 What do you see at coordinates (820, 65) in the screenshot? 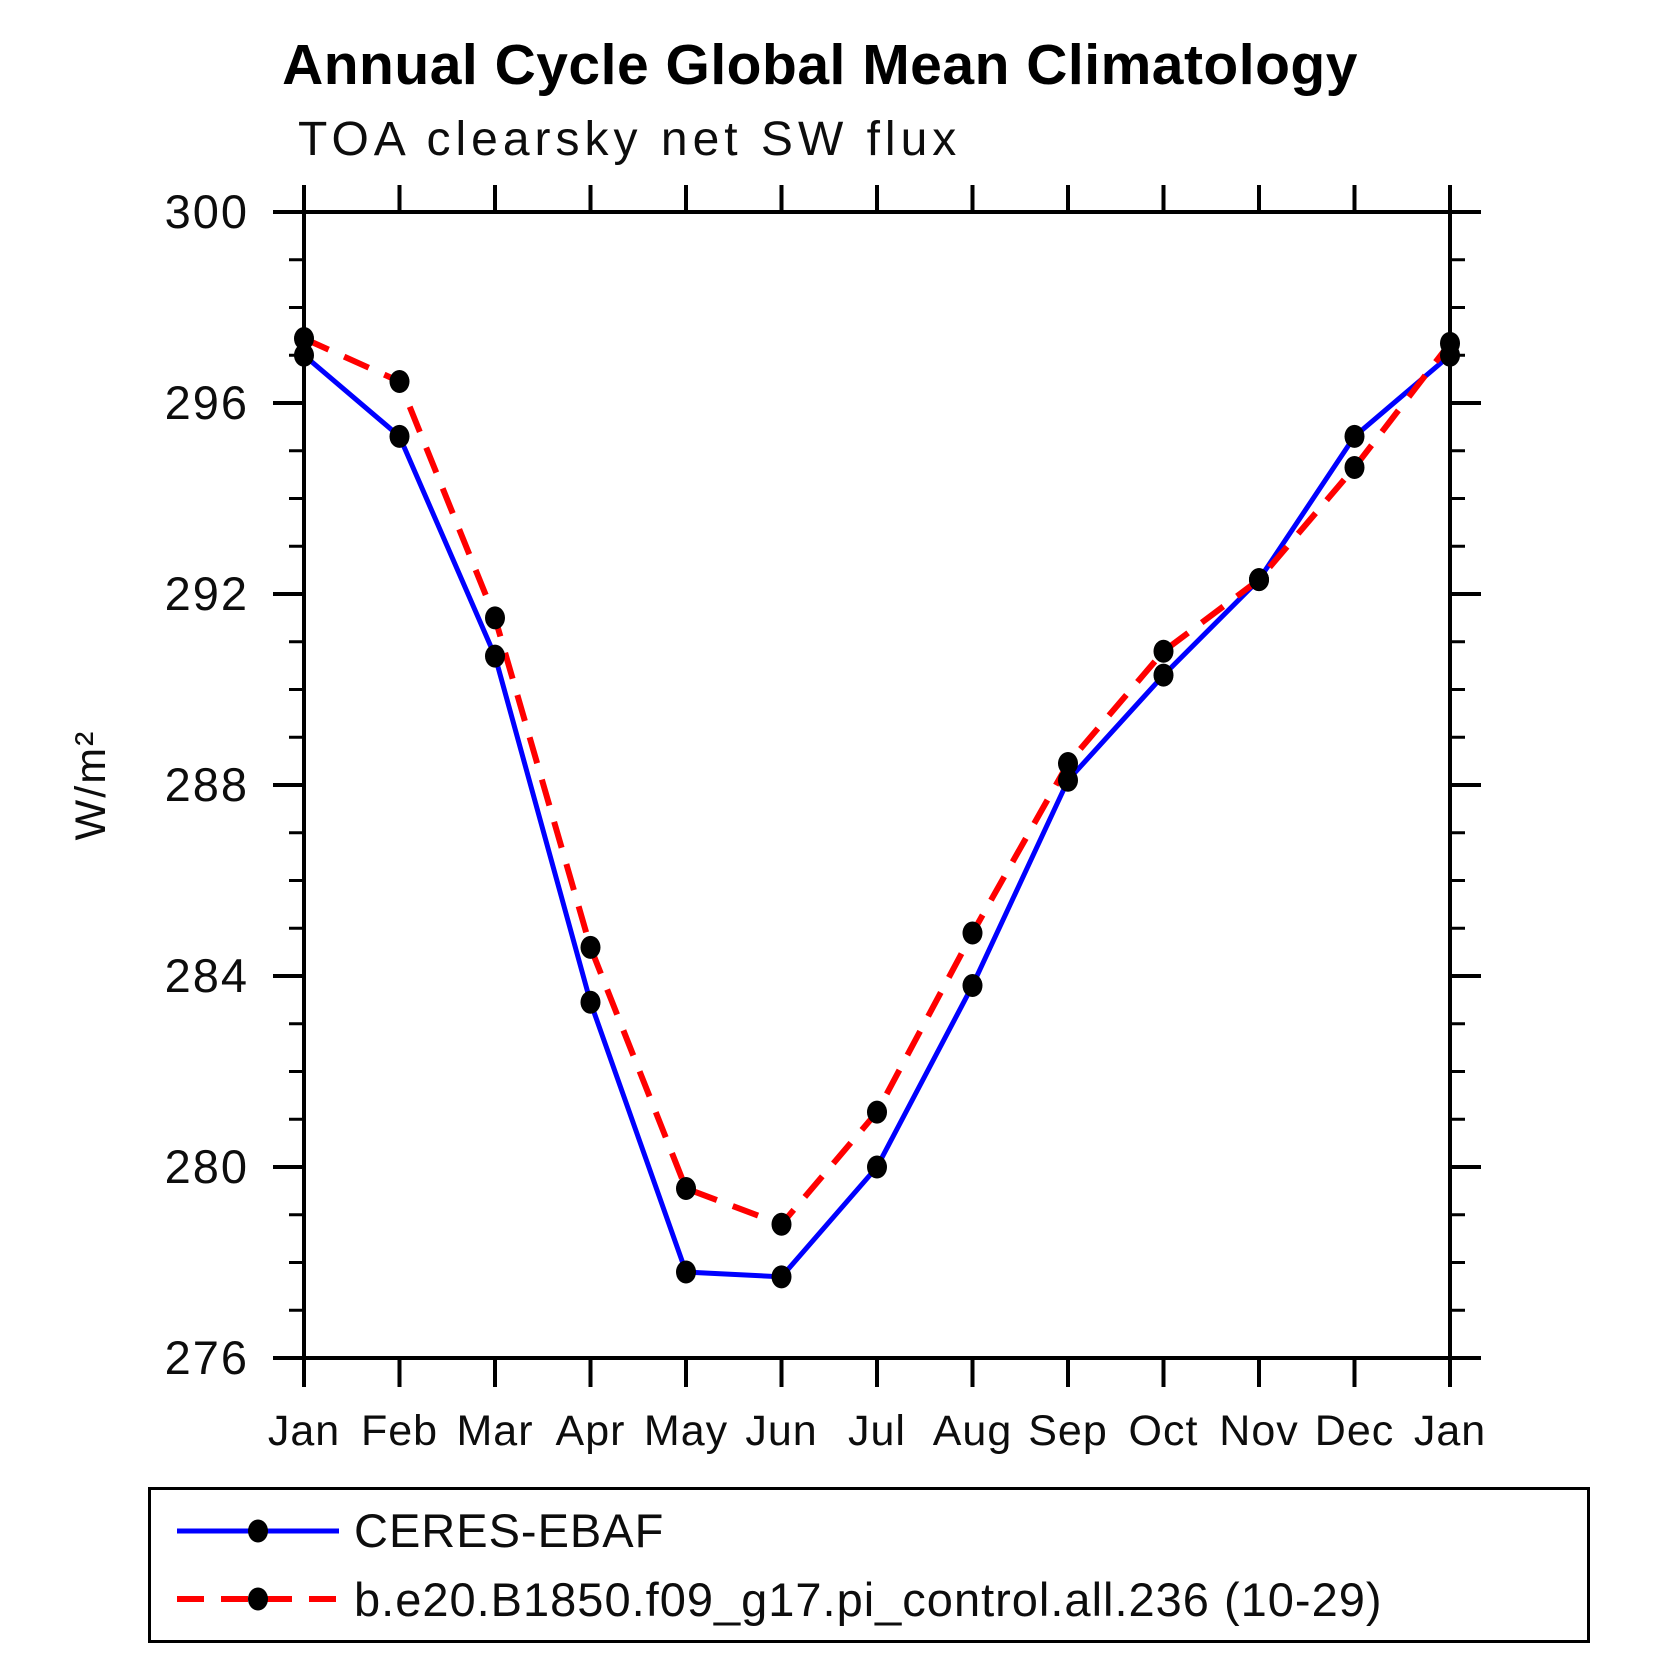
I see `chart-title: Annual Cycle Global Mean Climatology` at bounding box center [820, 65].